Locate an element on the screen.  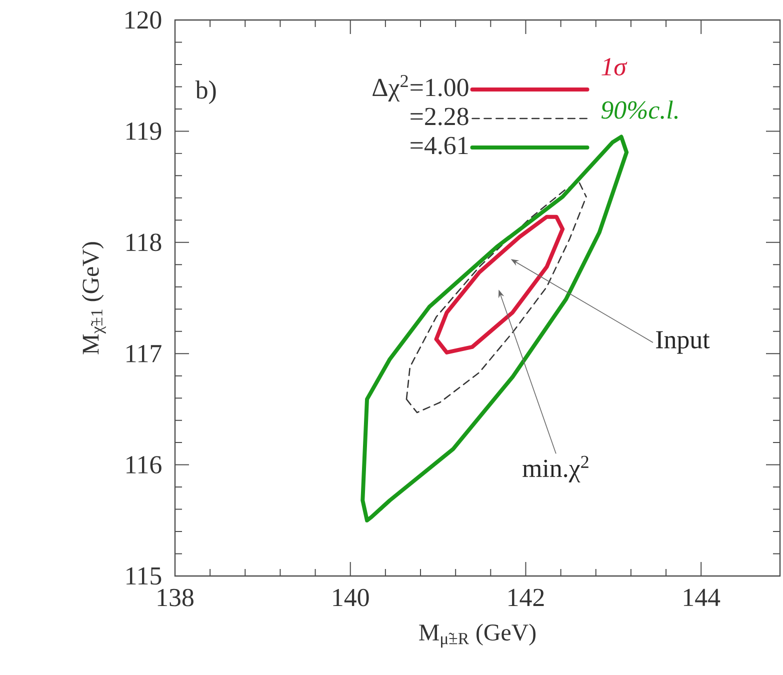
y-tick-label: 117 is located at coordinates (144, 353).